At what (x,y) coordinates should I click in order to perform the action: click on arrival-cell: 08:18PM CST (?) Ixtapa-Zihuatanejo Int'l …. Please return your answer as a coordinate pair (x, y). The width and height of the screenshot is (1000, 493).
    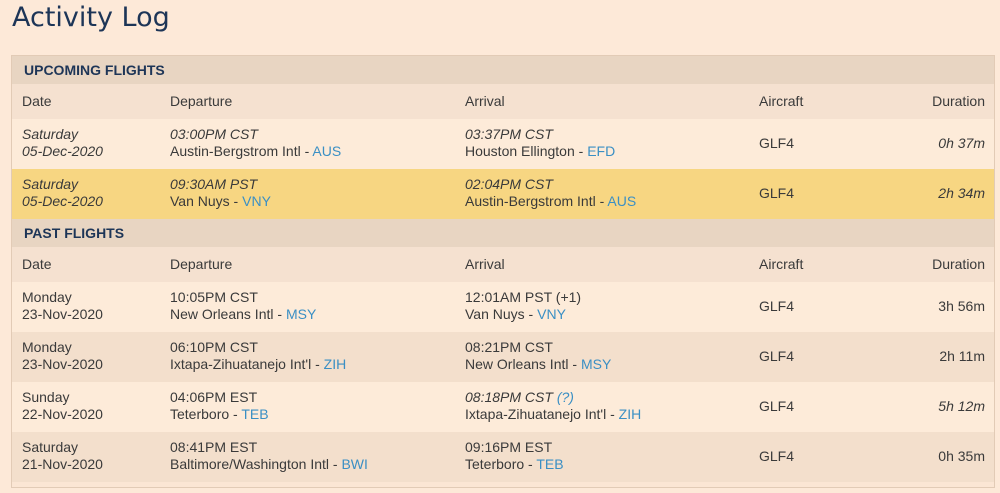
    Looking at the image, I should click on (553, 406).